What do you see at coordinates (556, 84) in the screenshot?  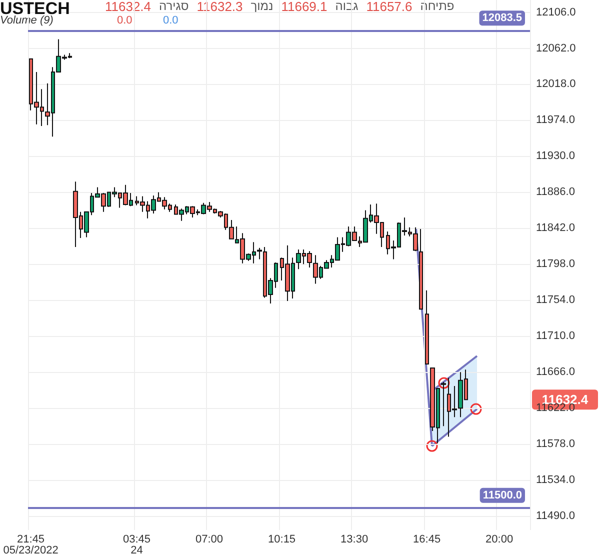 I see `y-tick-label: 12018.0` at bounding box center [556, 84].